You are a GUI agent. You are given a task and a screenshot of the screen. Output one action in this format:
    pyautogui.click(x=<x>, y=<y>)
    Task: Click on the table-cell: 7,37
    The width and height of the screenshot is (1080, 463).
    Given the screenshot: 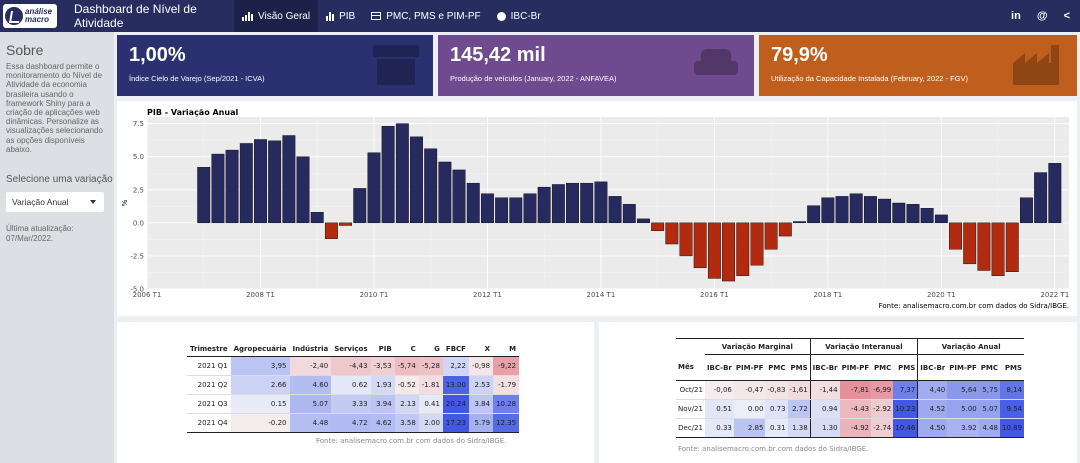 What is the action you would take?
    pyautogui.click(x=905, y=390)
    